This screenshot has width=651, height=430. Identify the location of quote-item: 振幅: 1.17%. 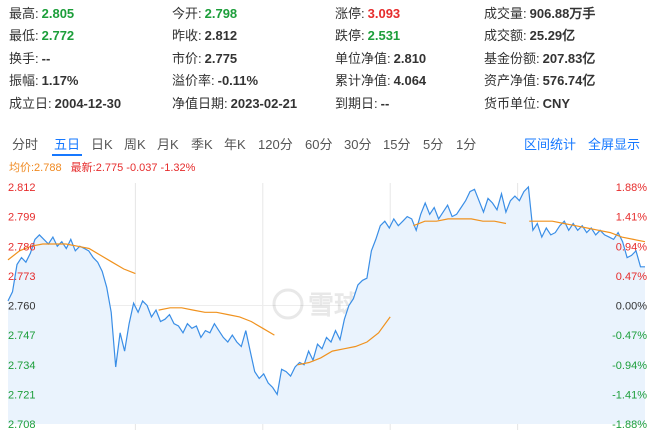
(44, 81).